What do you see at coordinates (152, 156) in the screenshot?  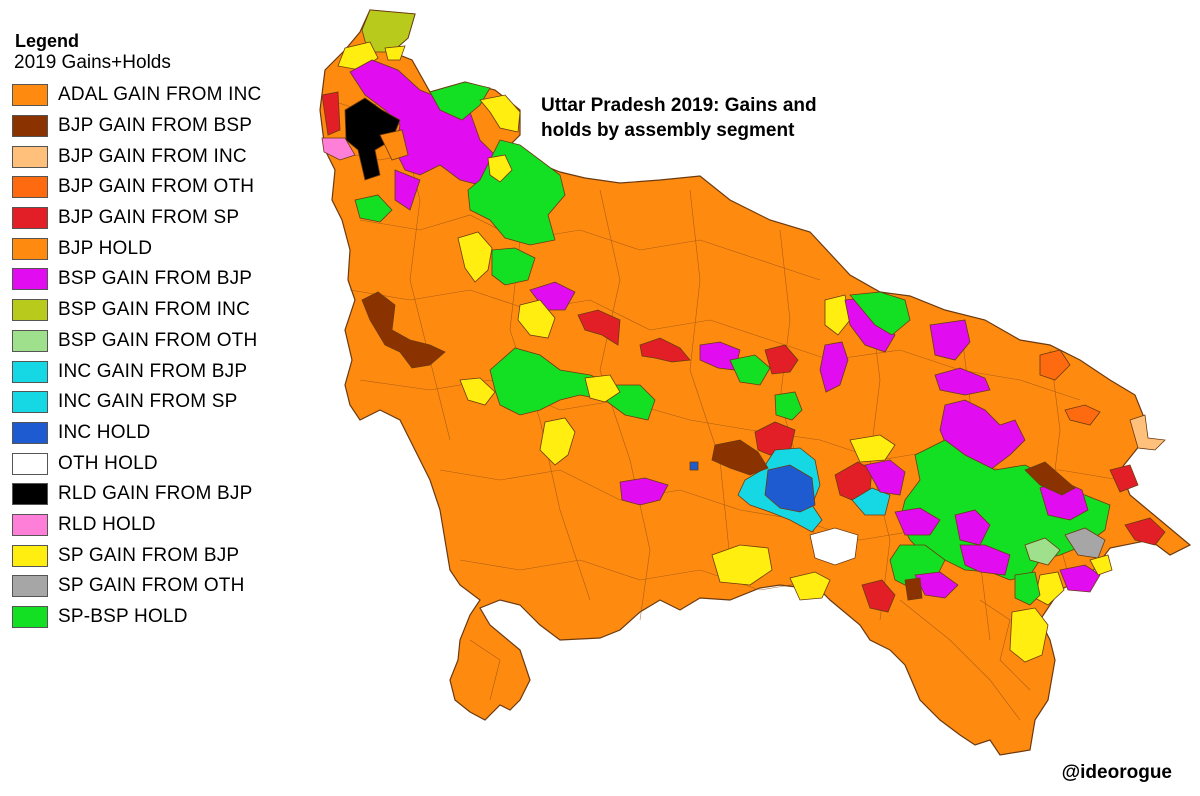 I see `legend-label: BJP GAIN FROM INC` at bounding box center [152, 156].